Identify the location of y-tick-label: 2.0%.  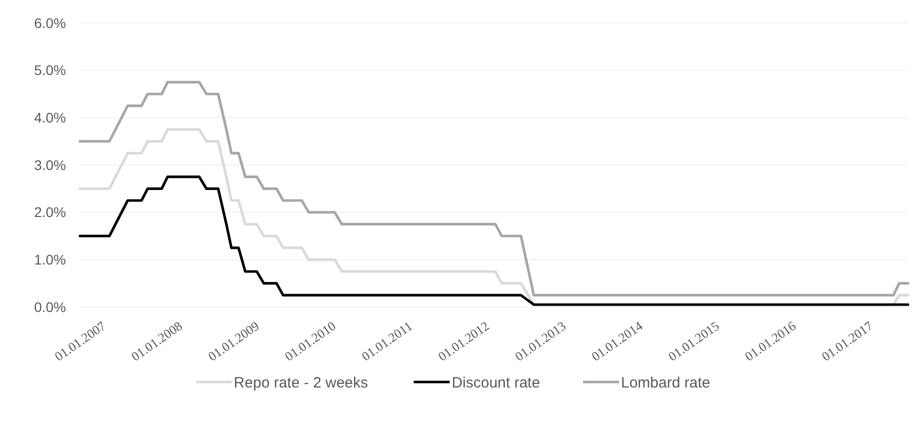
(50, 212).